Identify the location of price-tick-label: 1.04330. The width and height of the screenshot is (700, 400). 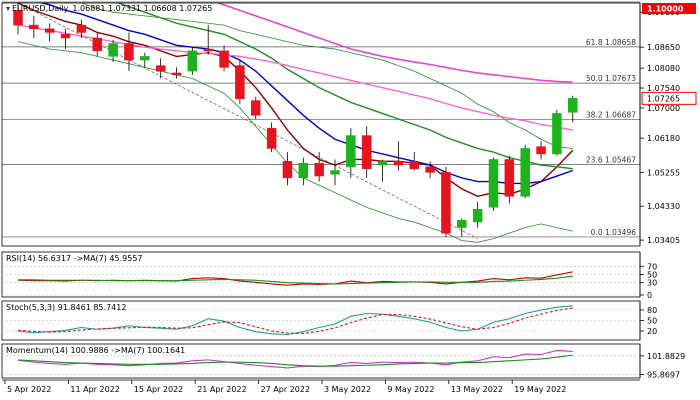
(663, 206).